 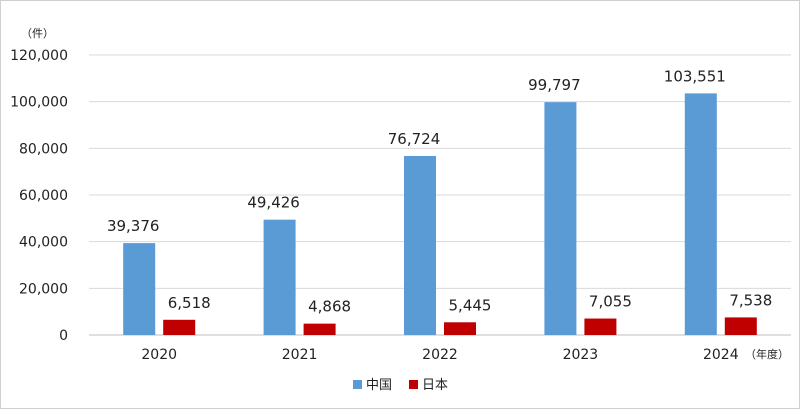 I want to click on legend-label: 中国, so click(x=379, y=385).